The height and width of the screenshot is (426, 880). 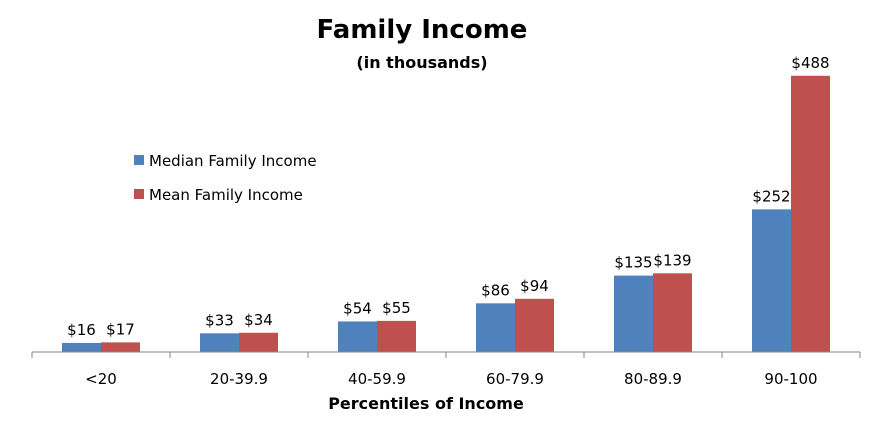 What do you see at coordinates (258, 320) in the screenshot?
I see `data-label: $34` at bounding box center [258, 320].